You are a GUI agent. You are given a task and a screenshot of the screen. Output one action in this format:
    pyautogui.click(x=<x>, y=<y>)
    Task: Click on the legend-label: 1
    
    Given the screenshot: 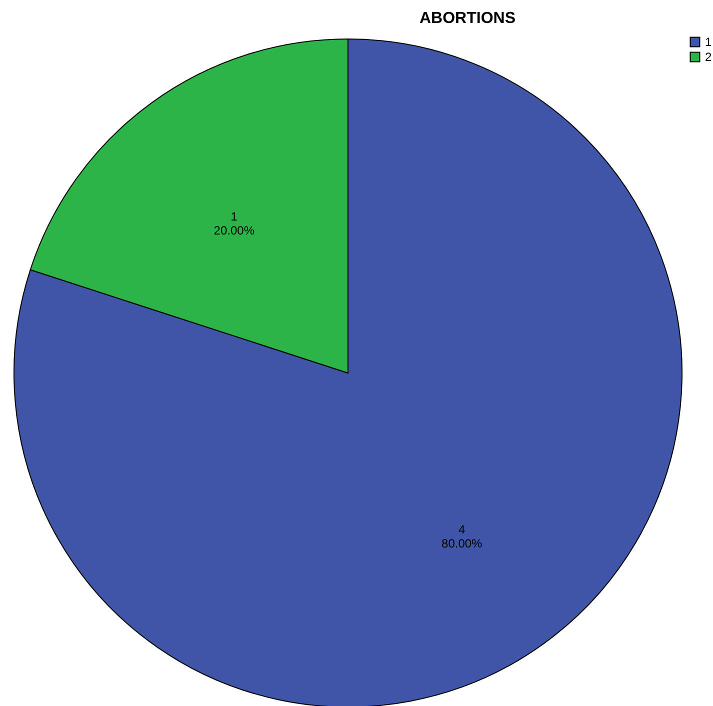 What is the action you would take?
    pyautogui.click(x=708, y=42)
    